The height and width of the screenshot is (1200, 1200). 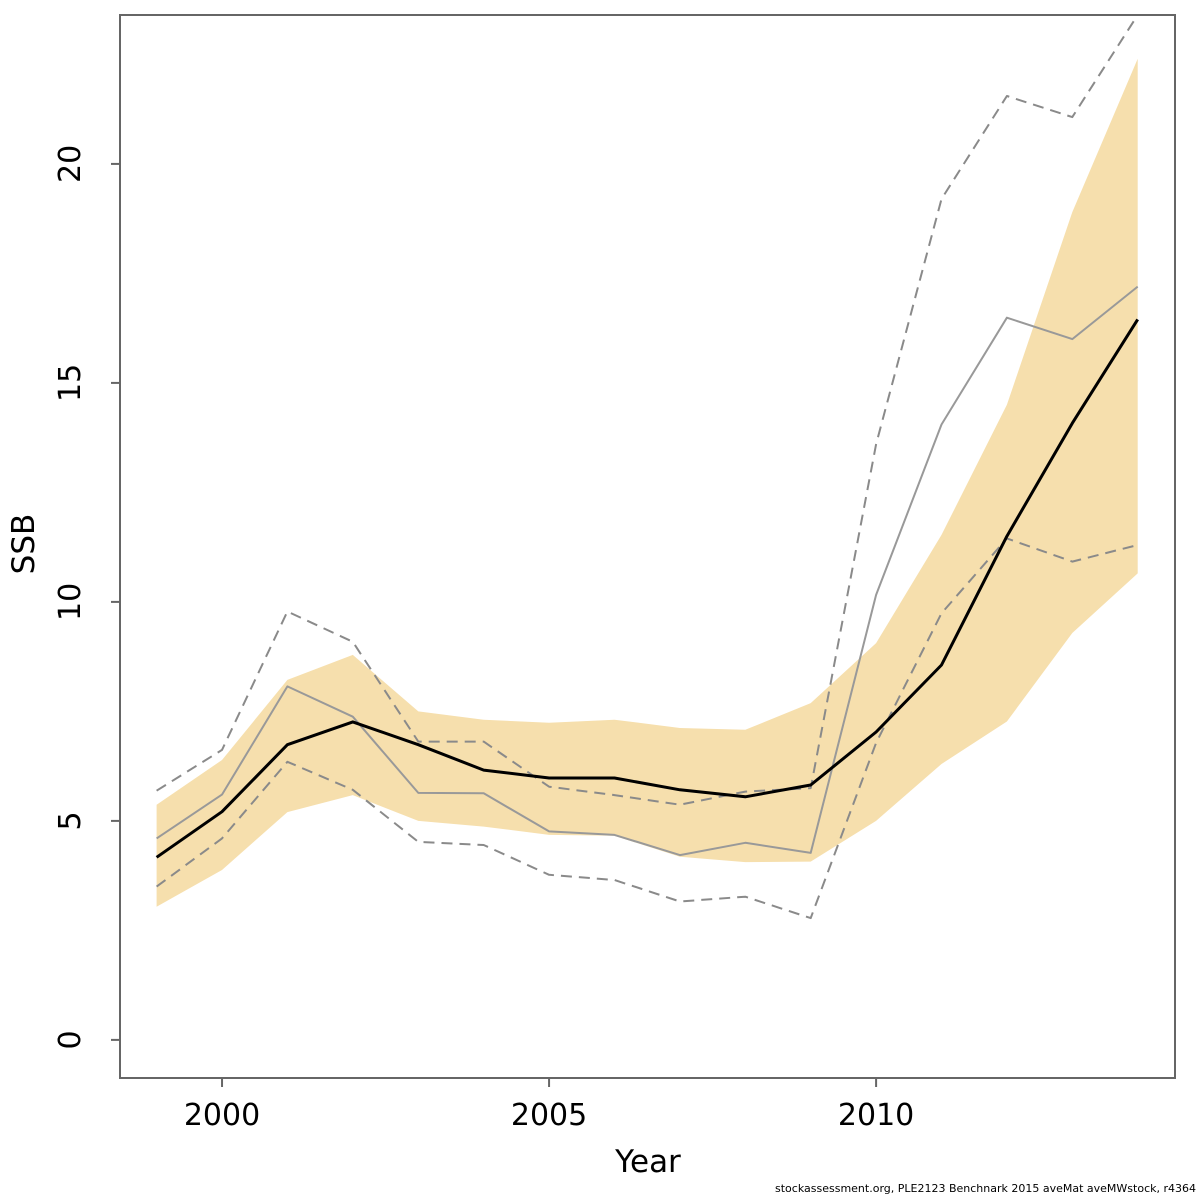 What do you see at coordinates (70, 820) in the screenshot?
I see `y-tick-label: 5` at bounding box center [70, 820].